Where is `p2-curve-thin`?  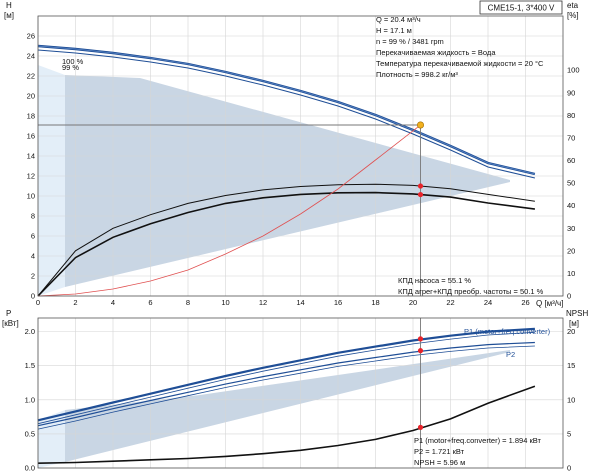 p2-curve-thin is located at coordinates (286, 387).